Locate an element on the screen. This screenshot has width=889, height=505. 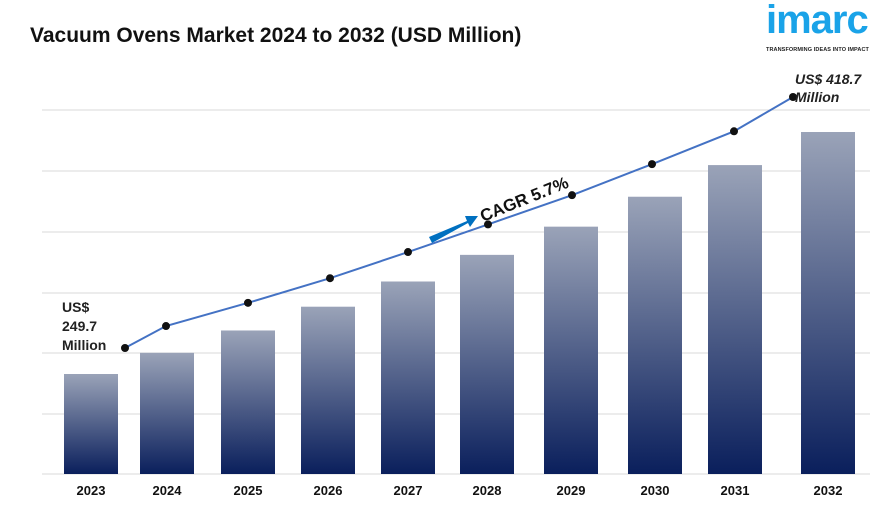
trend-point-2031 is located at coordinates (734, 131).